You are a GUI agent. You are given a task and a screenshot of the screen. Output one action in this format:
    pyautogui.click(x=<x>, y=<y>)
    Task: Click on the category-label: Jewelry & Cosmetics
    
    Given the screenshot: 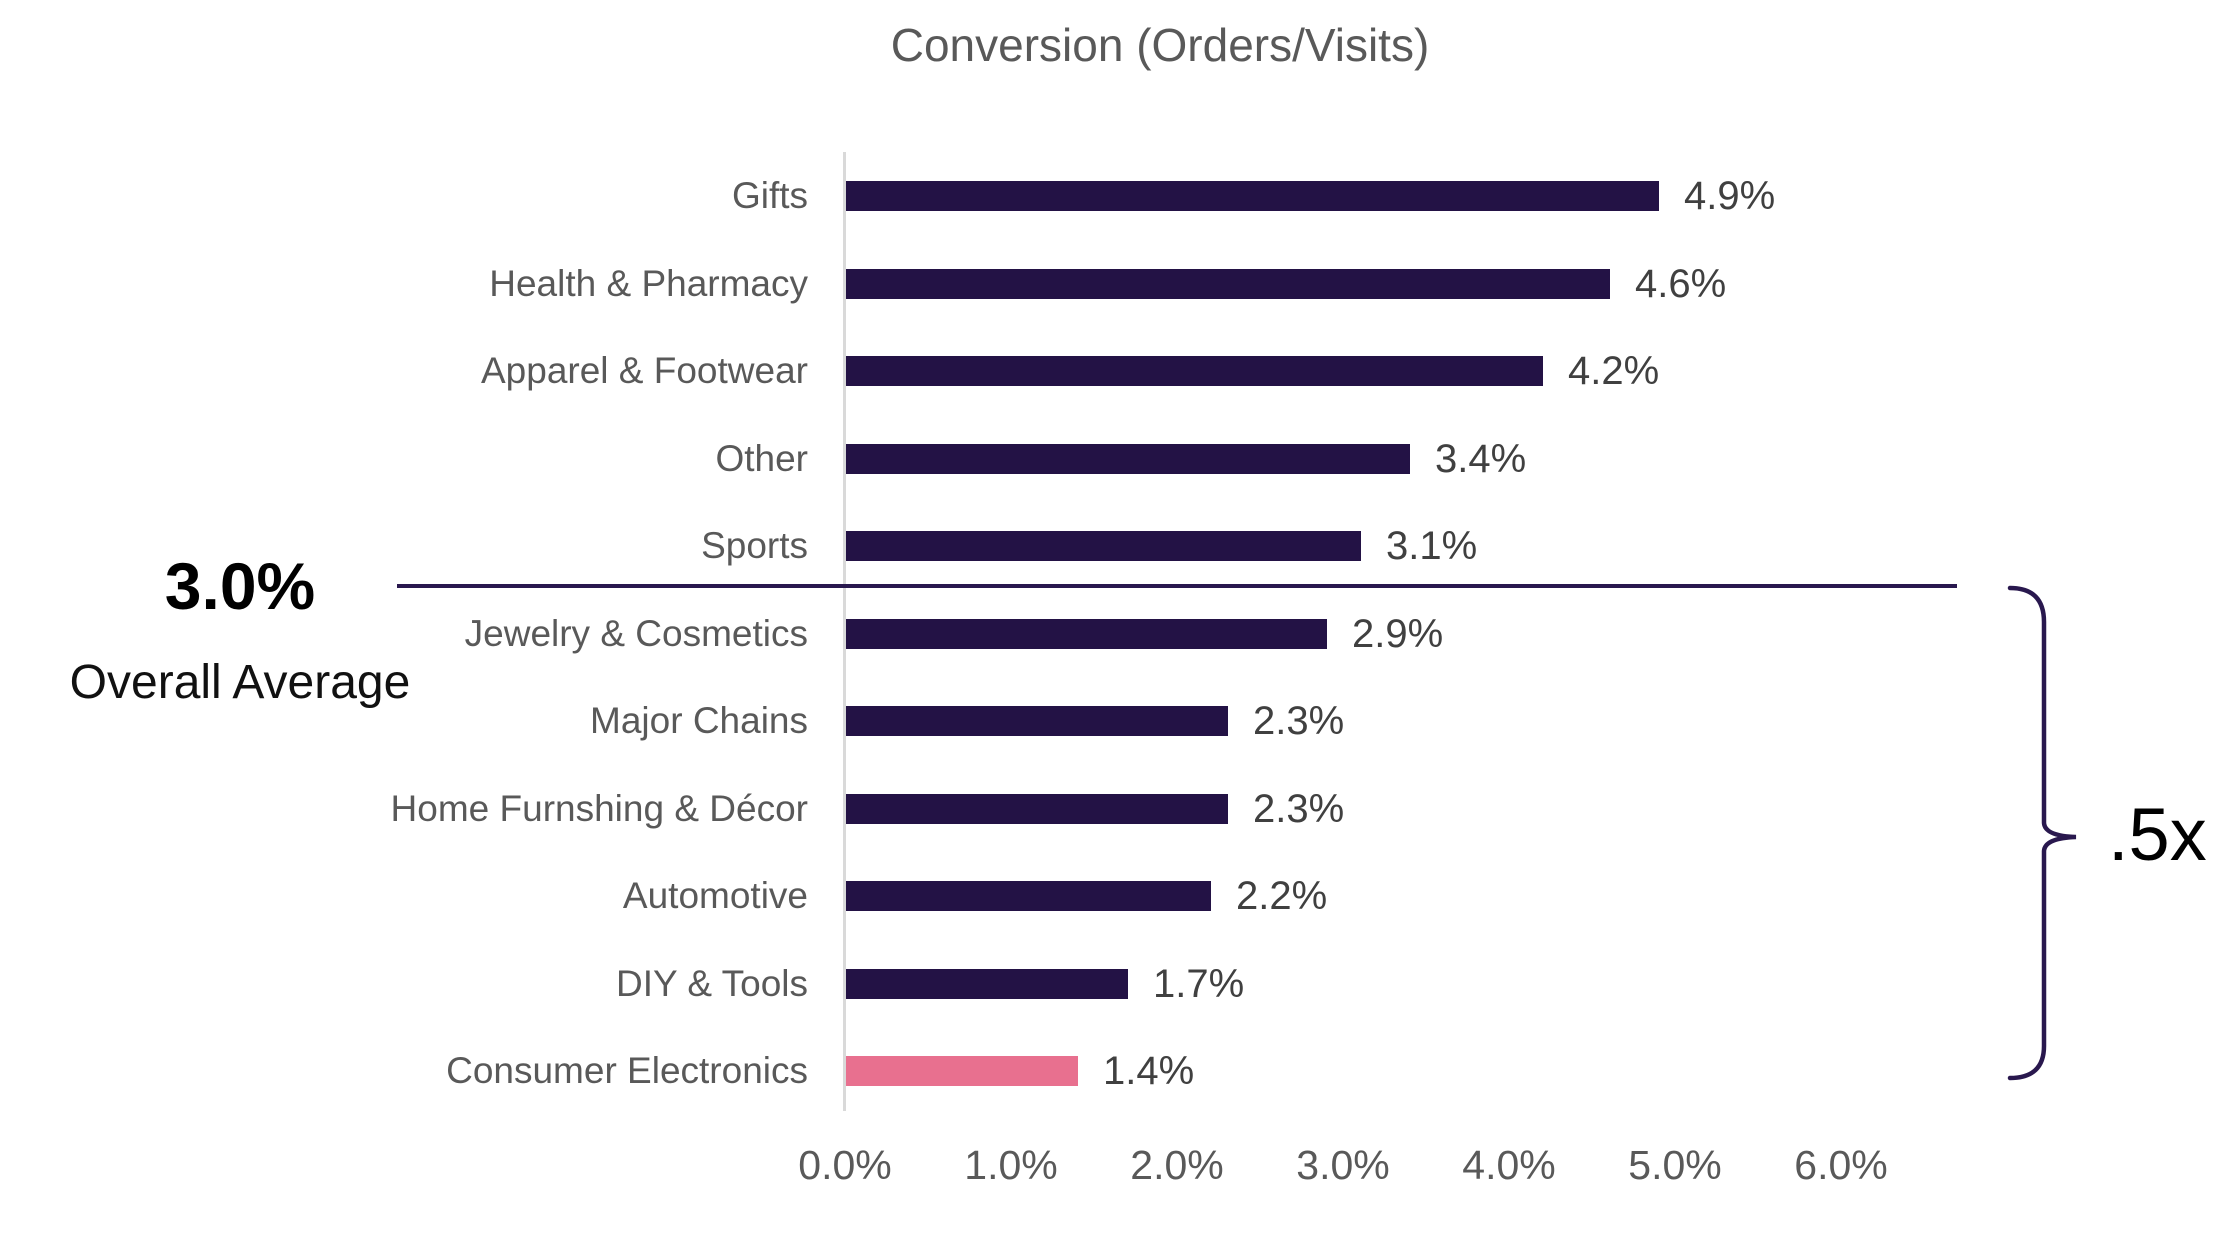 What is the action you would take?
    pyautogui.click(x=636, y=633)
    